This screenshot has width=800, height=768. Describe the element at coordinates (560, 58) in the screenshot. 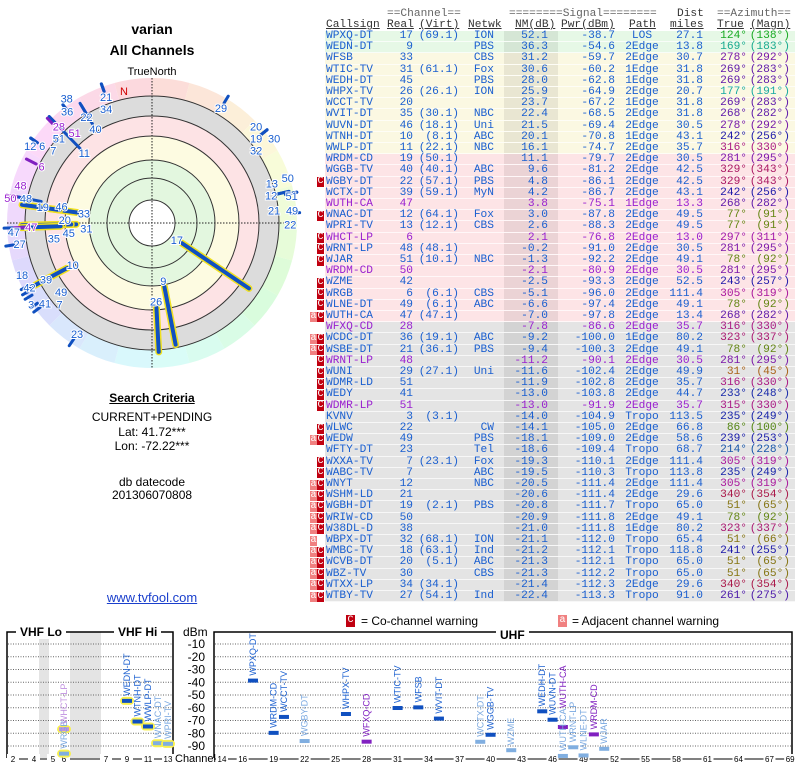

I see `table-row: WFSB 33 CBS 31.2 -59.7 2Edge 30.7 278° (292°)` at that location.